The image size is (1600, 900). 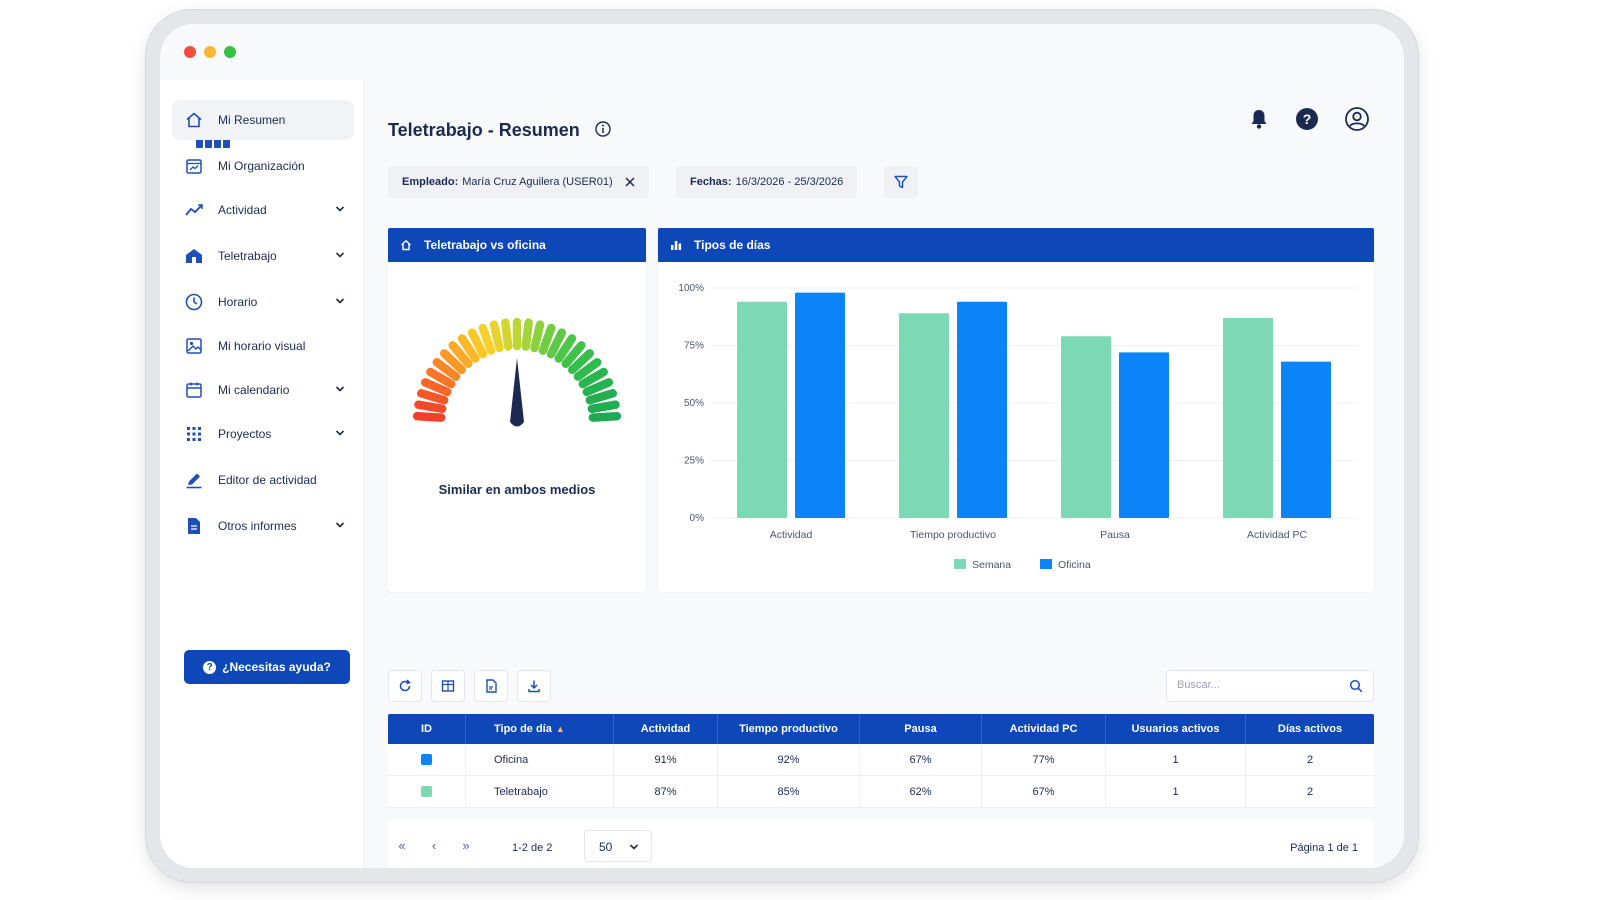 I want to click on dates-filter-key: Fechas:, so click(x=711, y=182).